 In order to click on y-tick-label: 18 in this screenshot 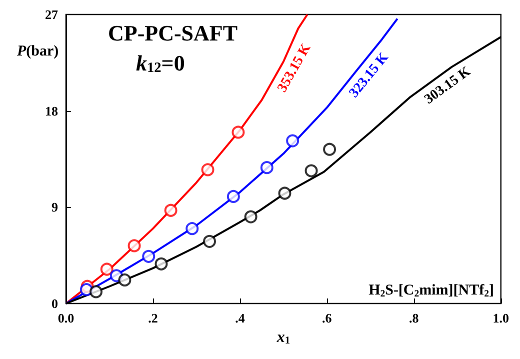, I will do `click(51, 110)`.